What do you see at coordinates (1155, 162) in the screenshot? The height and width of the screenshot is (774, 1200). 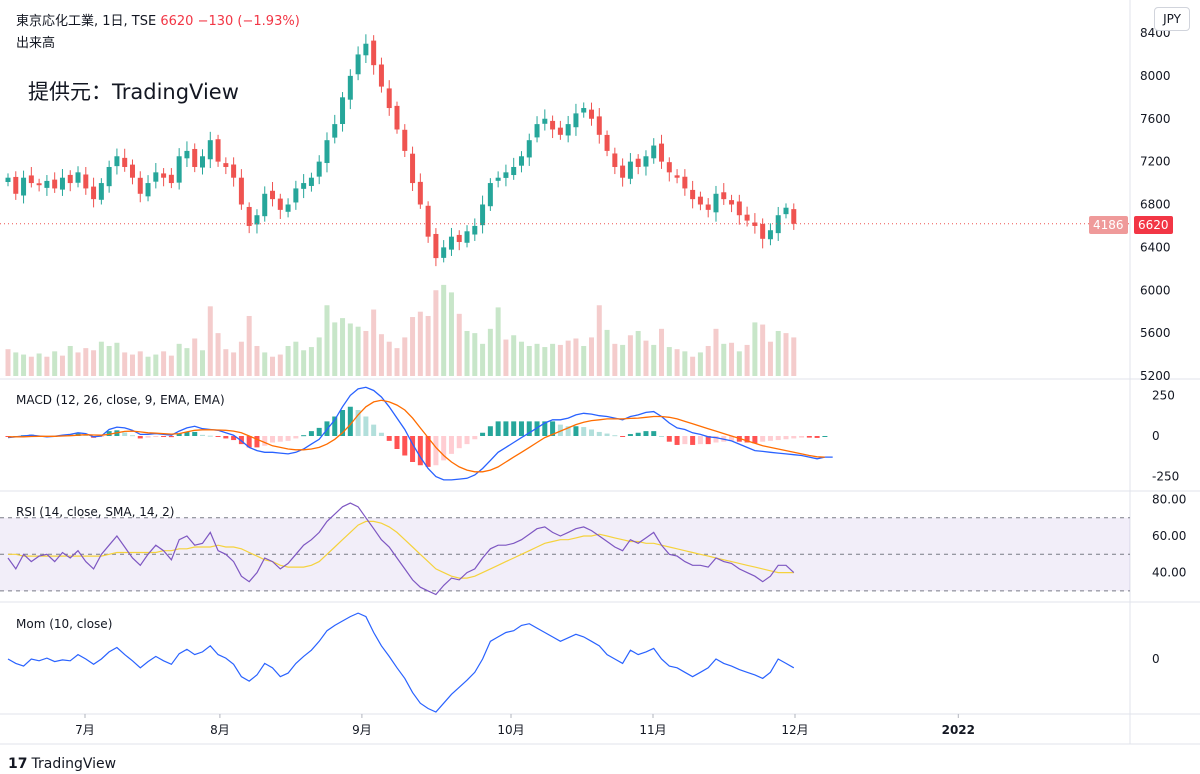 I see `price-tick-label: 7200` at bounding box center [1155, 162].